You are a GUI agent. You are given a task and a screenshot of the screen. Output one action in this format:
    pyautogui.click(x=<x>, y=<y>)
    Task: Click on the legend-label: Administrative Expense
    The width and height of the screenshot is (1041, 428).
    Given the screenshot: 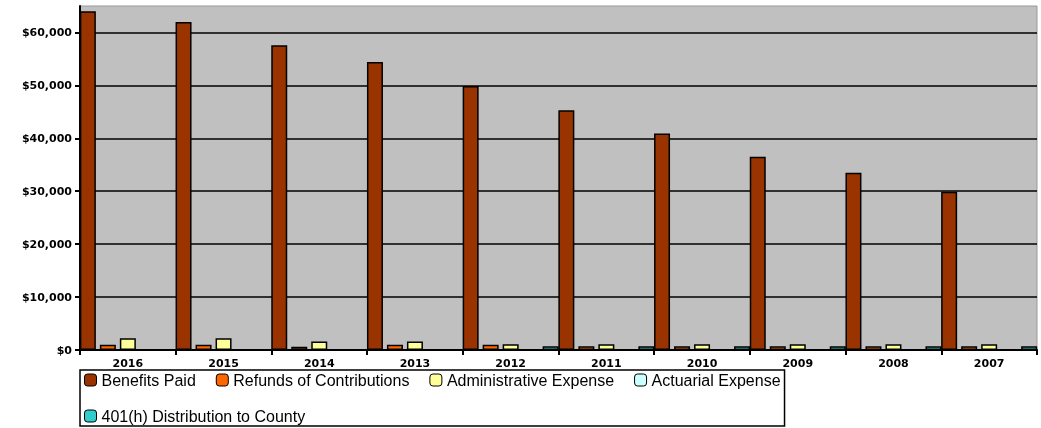 What is the action you would take?
    pyautogui.click(x=530, y=380)
    